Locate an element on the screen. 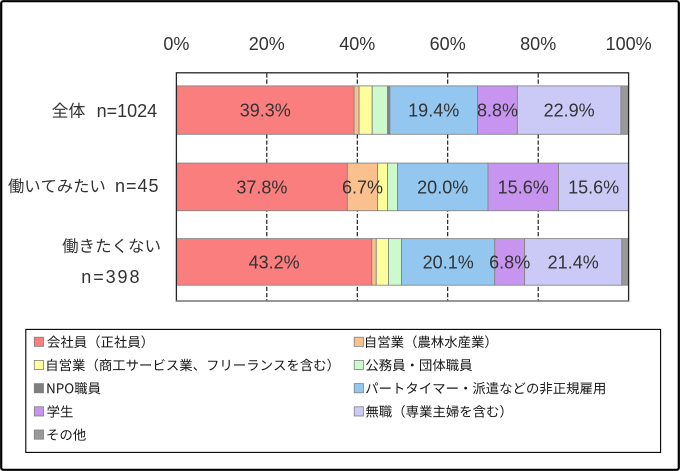  svg-text: n=45 is located at coordinates (137, 186).